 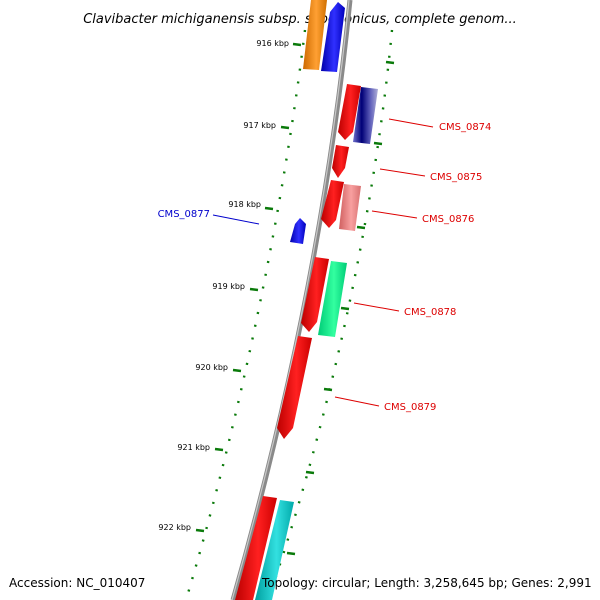 I want to click on gene-feature-green, so click(x=332, y=299).